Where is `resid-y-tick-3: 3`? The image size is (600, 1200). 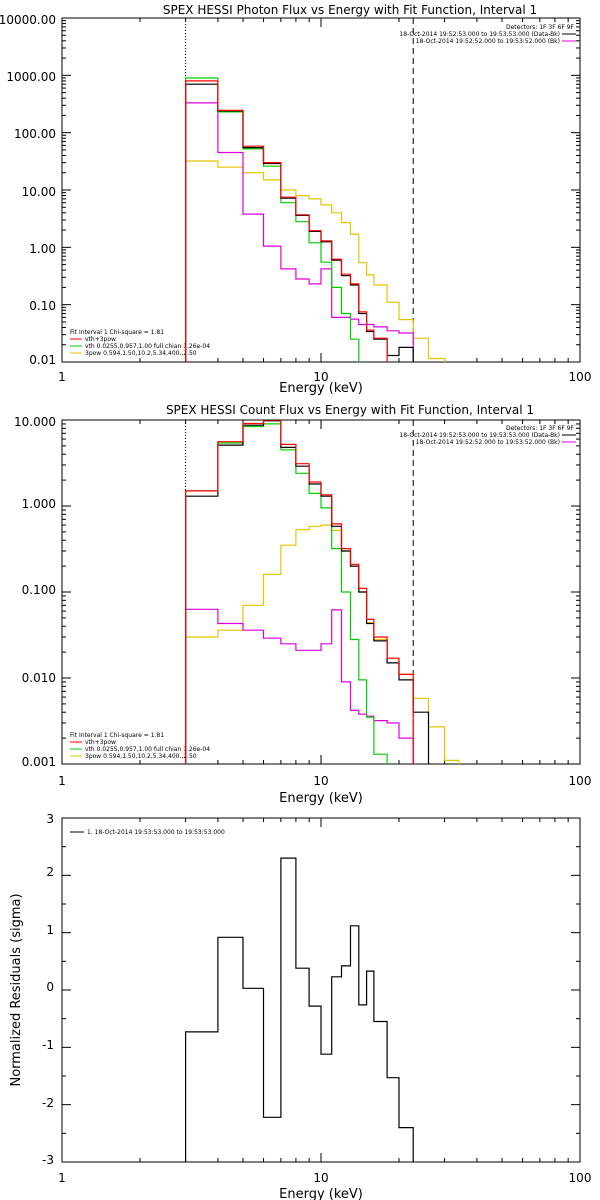
resid-y-tick-3: 3 is located at coordinates (50, 819).